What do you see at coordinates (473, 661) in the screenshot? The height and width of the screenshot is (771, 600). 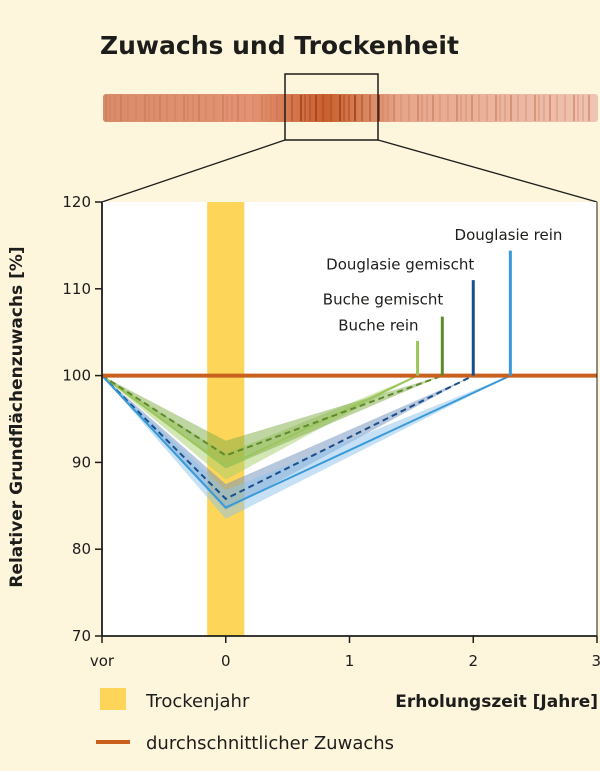 I see `x-tick-label: 2` at bounding box center [473, 661].